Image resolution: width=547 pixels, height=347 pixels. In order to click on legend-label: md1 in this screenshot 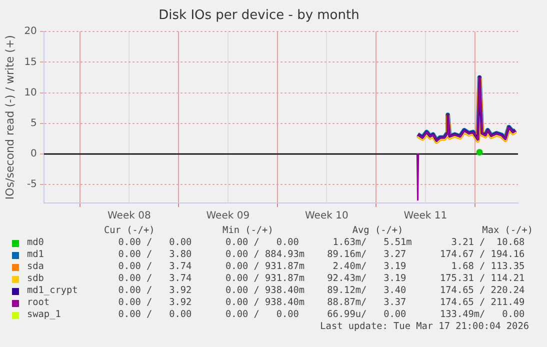, I will do `click(36, 255)`.